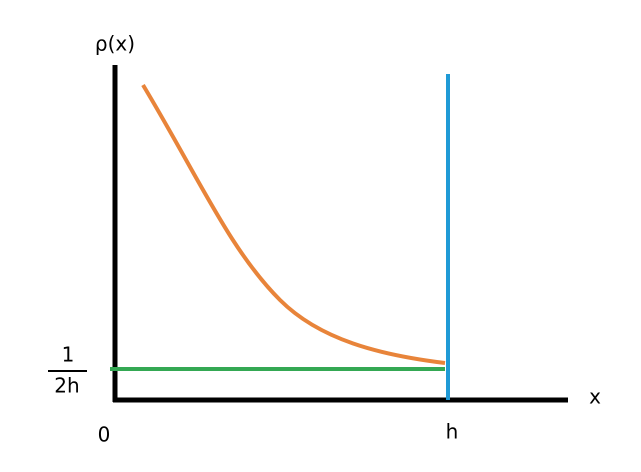 The width and height of the screenshot is (641, 472). Describe the element at coordinates (595, 397) in the screenshot. I see `x-axis-label: x` at that location.